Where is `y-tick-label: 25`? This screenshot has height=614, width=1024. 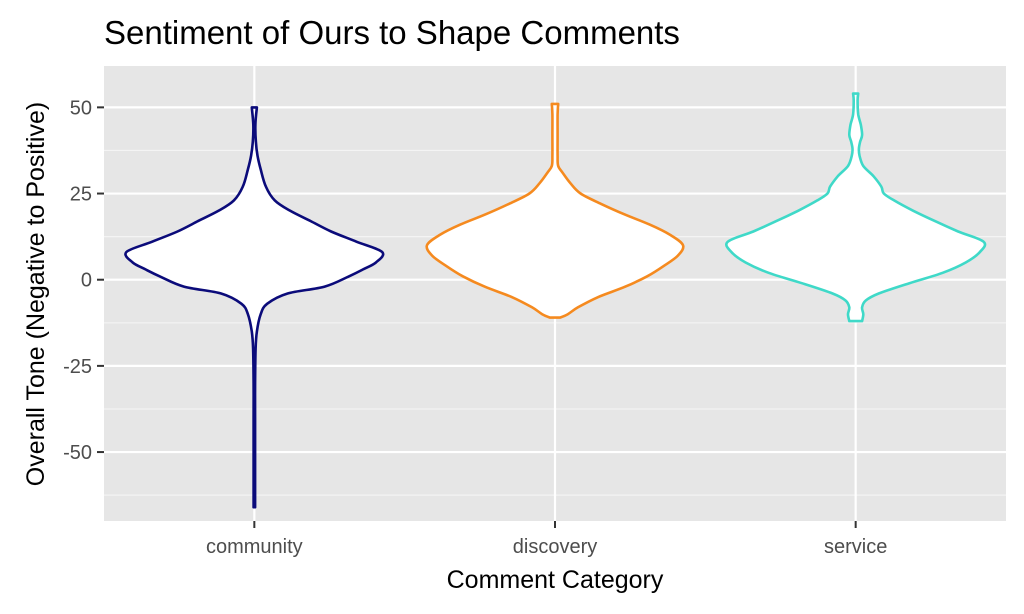
y-tick-label: 25 is located at coordinates (81, 195).